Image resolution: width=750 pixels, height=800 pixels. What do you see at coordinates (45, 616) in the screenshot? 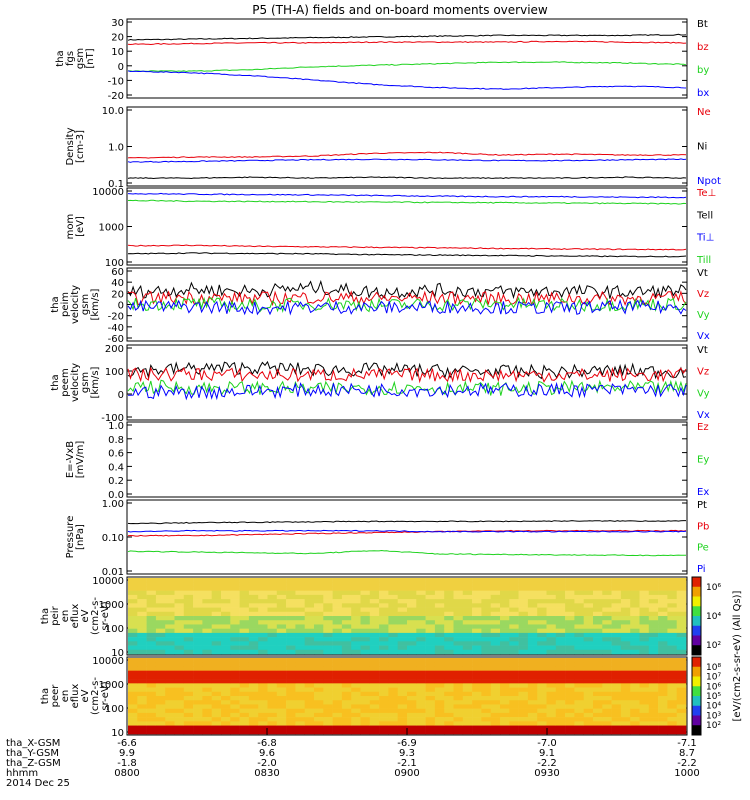
I see `ylabel-peir_eflux-0: tha` at bounding box center [45, 616].